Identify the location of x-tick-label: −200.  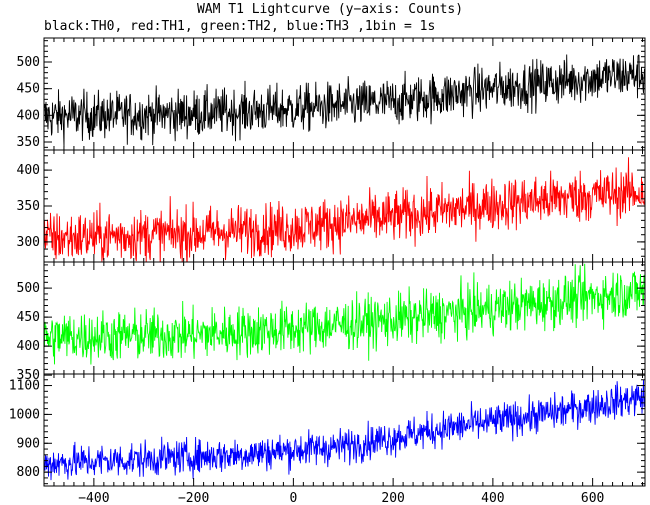
(193, 498).